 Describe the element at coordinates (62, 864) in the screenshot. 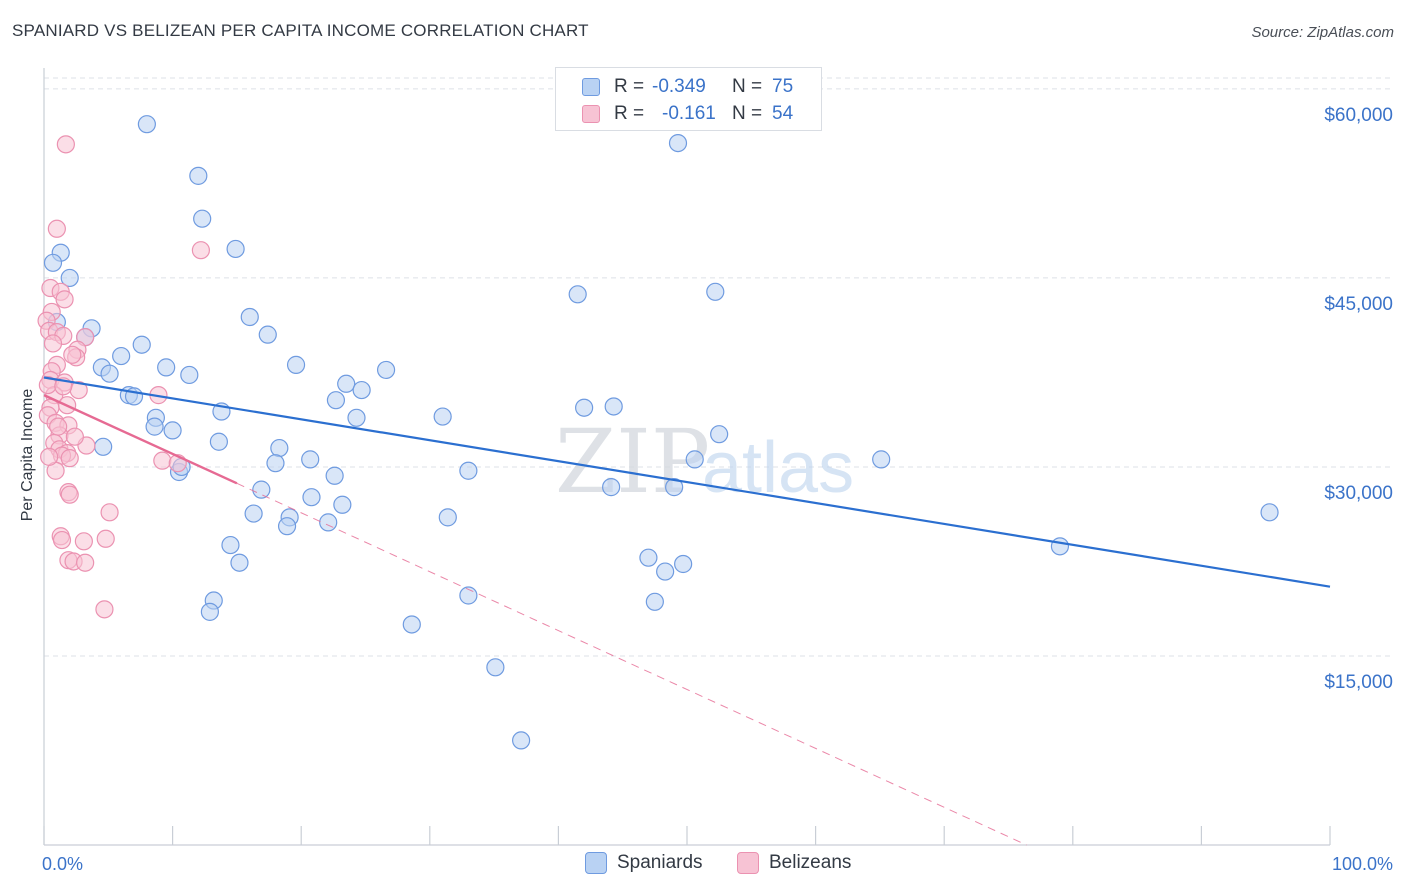

I see `x-tick-label: 0.0%` at that location.